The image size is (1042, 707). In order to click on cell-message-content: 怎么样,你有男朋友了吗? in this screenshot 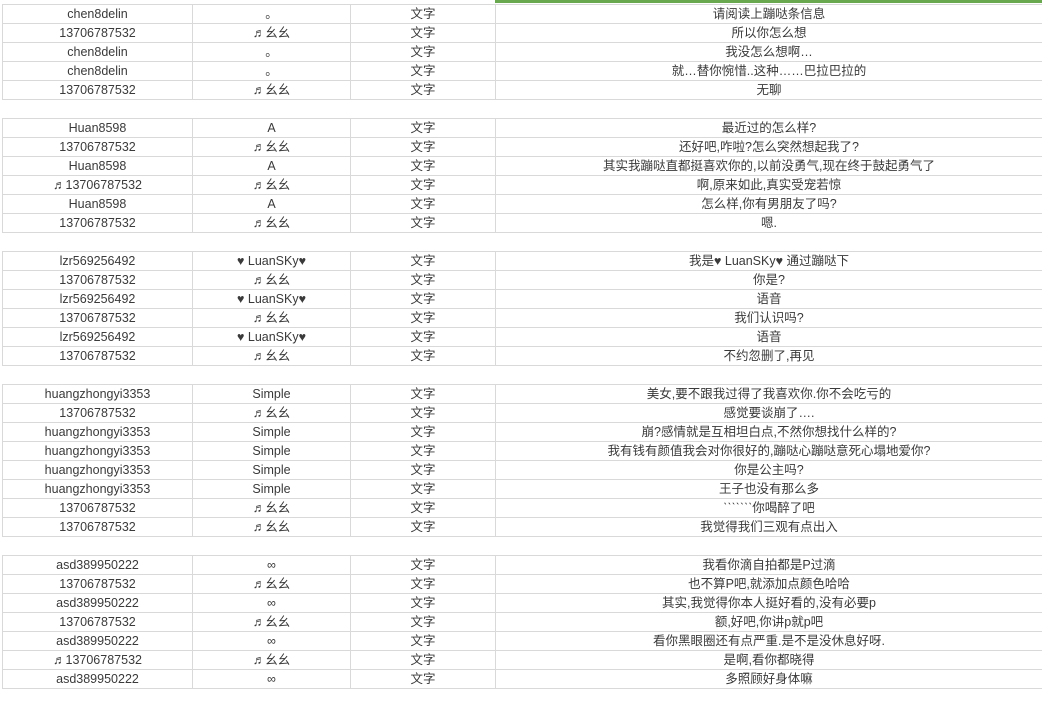, I will do `click(768, 204)`.